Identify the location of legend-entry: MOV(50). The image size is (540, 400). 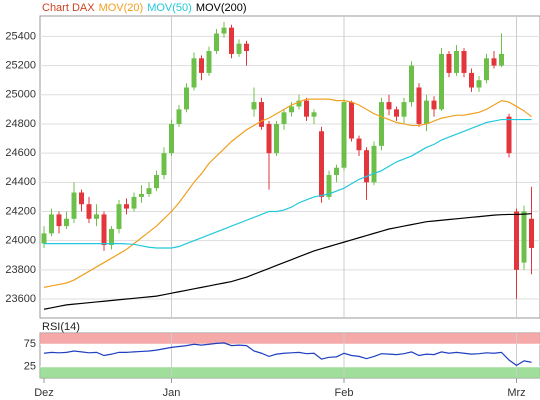
(169, 8).